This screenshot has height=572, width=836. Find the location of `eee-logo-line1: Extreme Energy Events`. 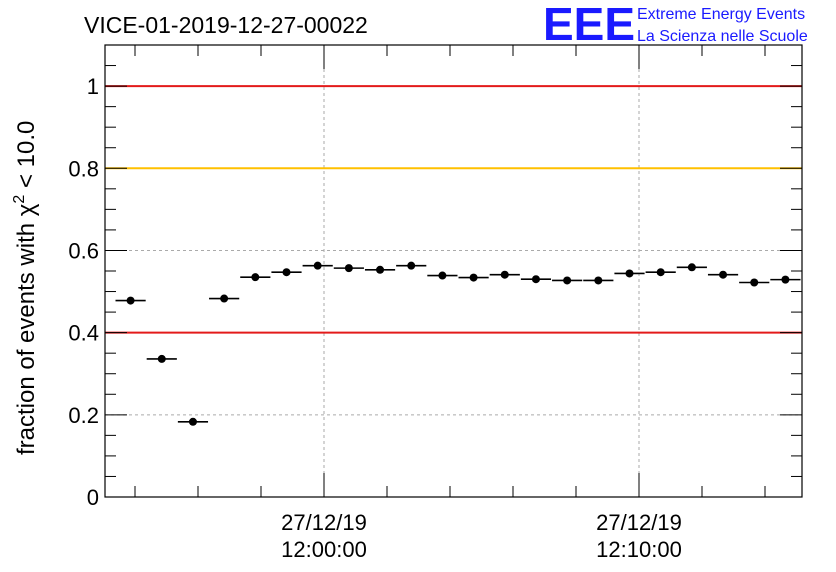

eee-logo-line1: Extreme Energy Events is located at coordinates (721, 14).